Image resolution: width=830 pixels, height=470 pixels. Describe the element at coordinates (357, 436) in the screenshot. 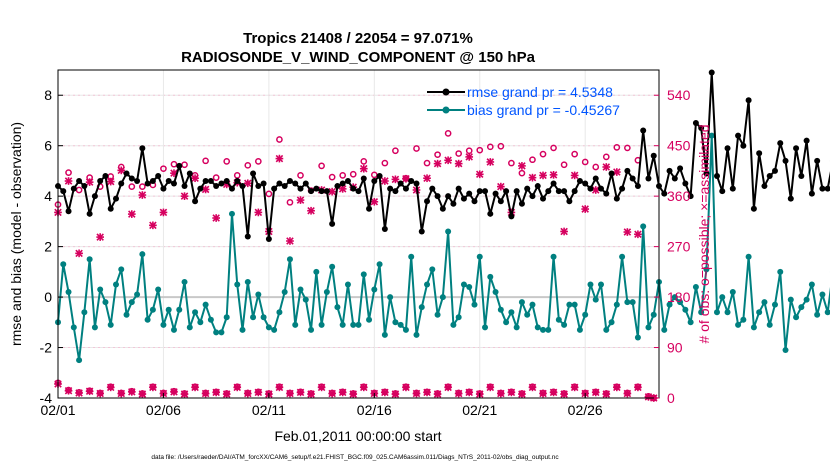

I see `x-axis-label: Feb.01,2011 00:00:00 start` at that location.